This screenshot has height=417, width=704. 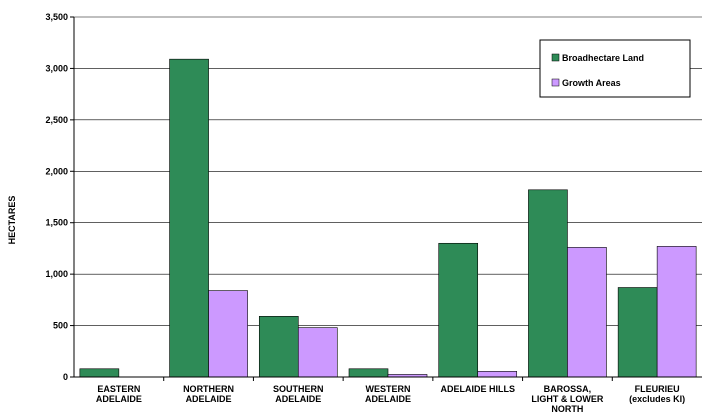 I want to click on legend-swatch-broadhectare, so click(x=555, y=57).